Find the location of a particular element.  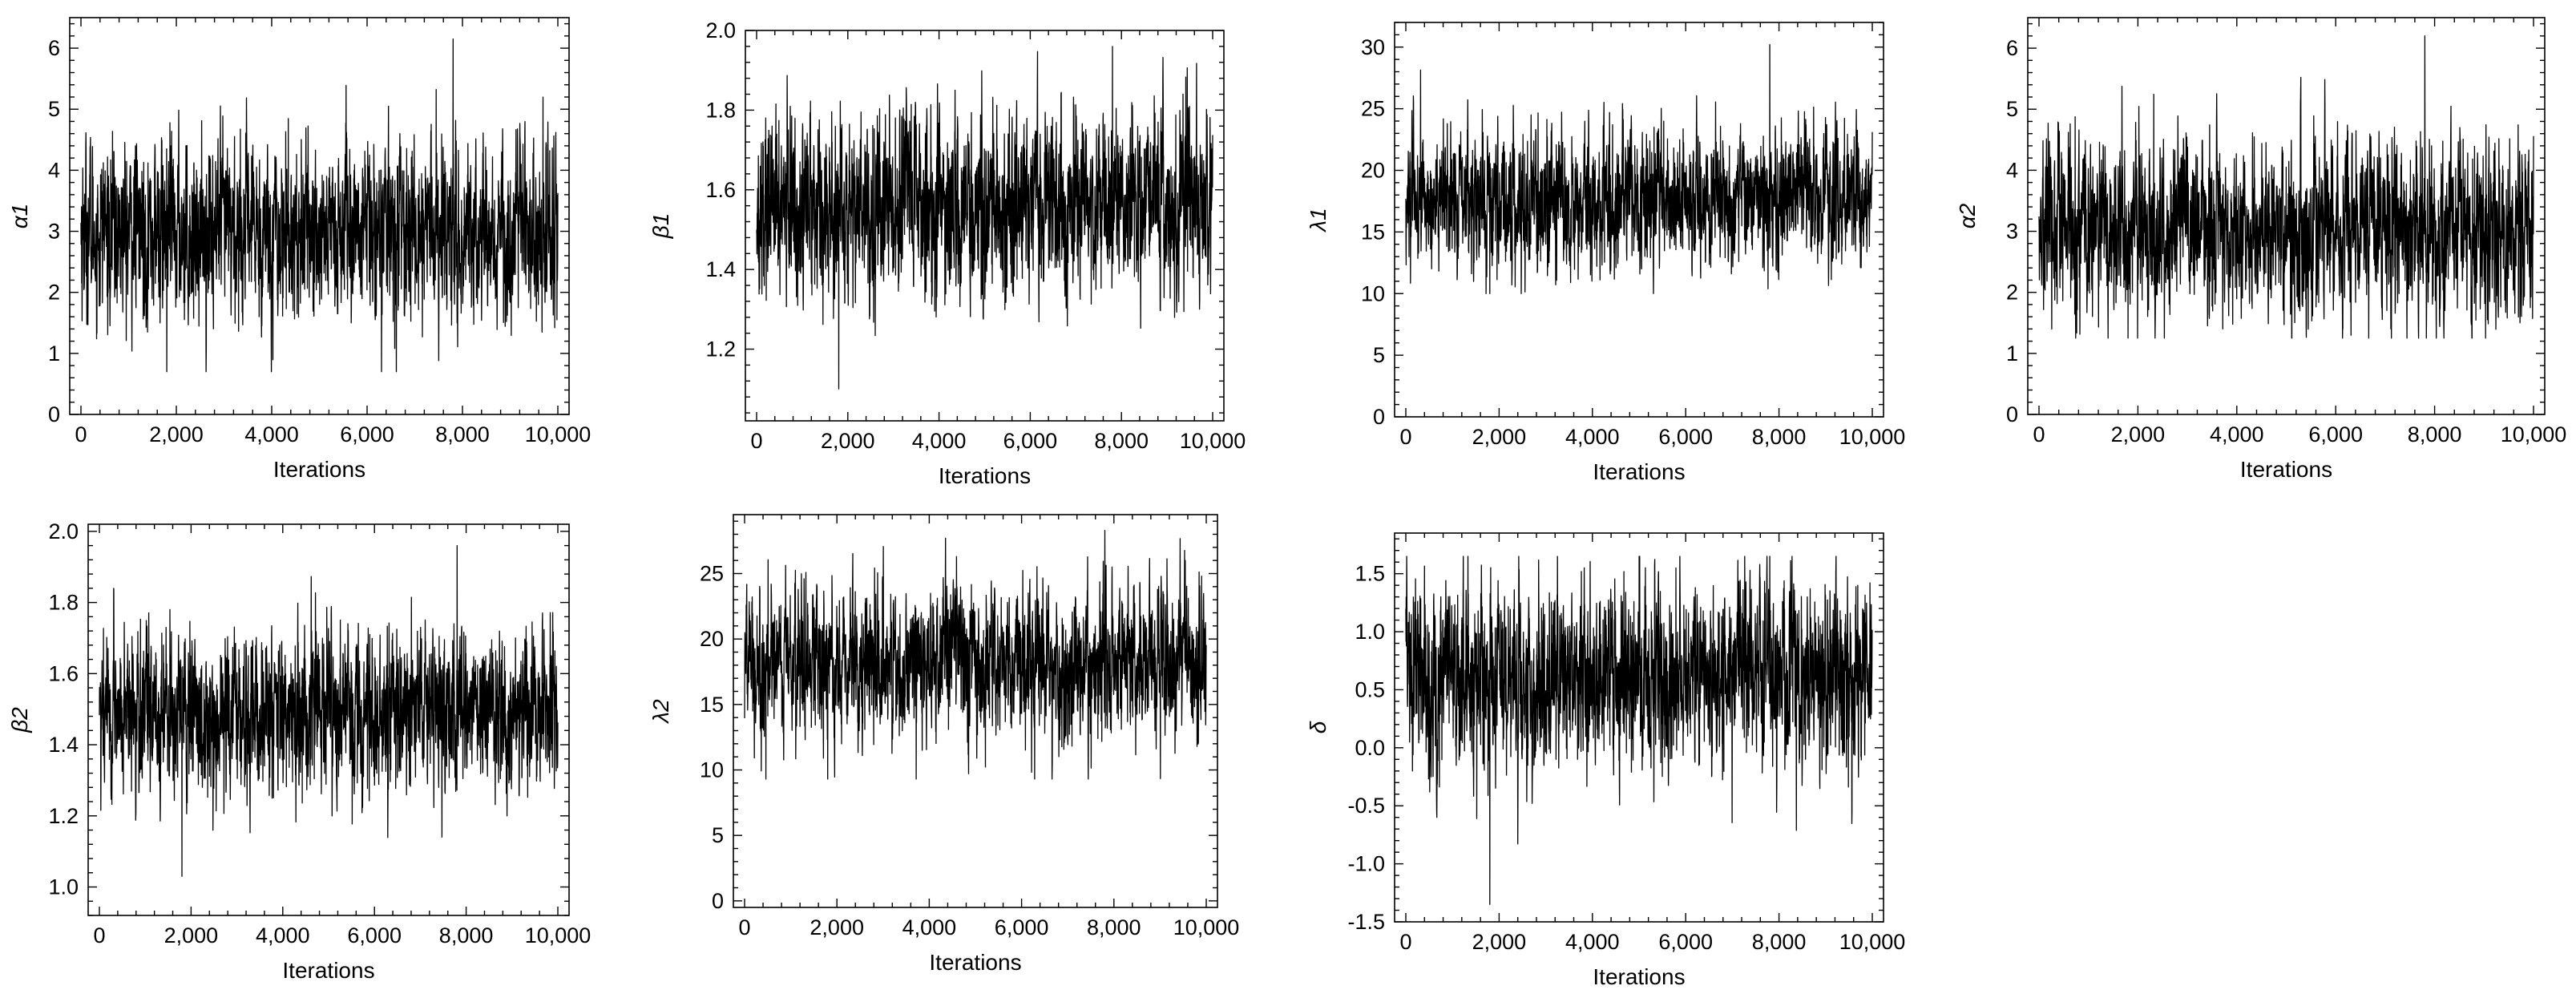

y-tick-label-alpha1: 1 is located at coordinates (54, 353).